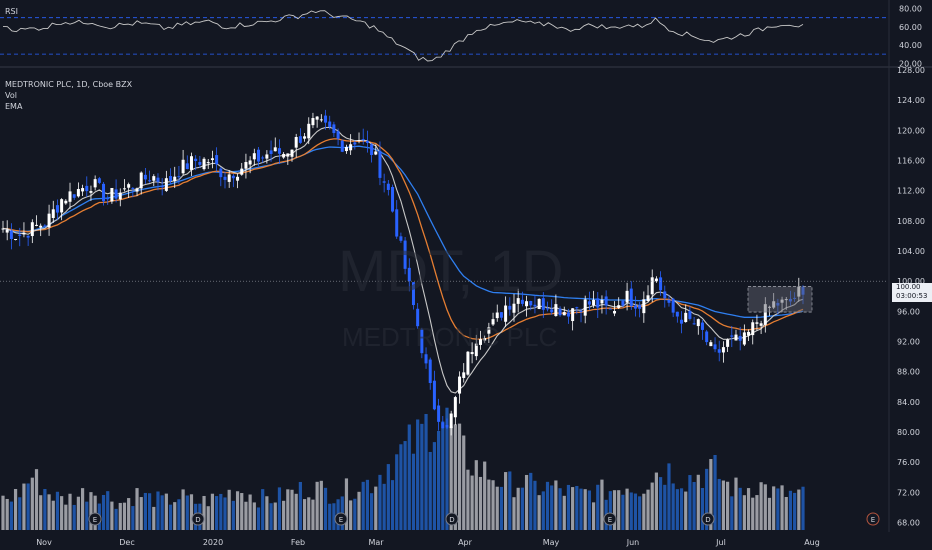  What do you see at coordinates (908, 287) in the screenshot?
I see `last-price: 100.00` at bounding box center [908, 287].